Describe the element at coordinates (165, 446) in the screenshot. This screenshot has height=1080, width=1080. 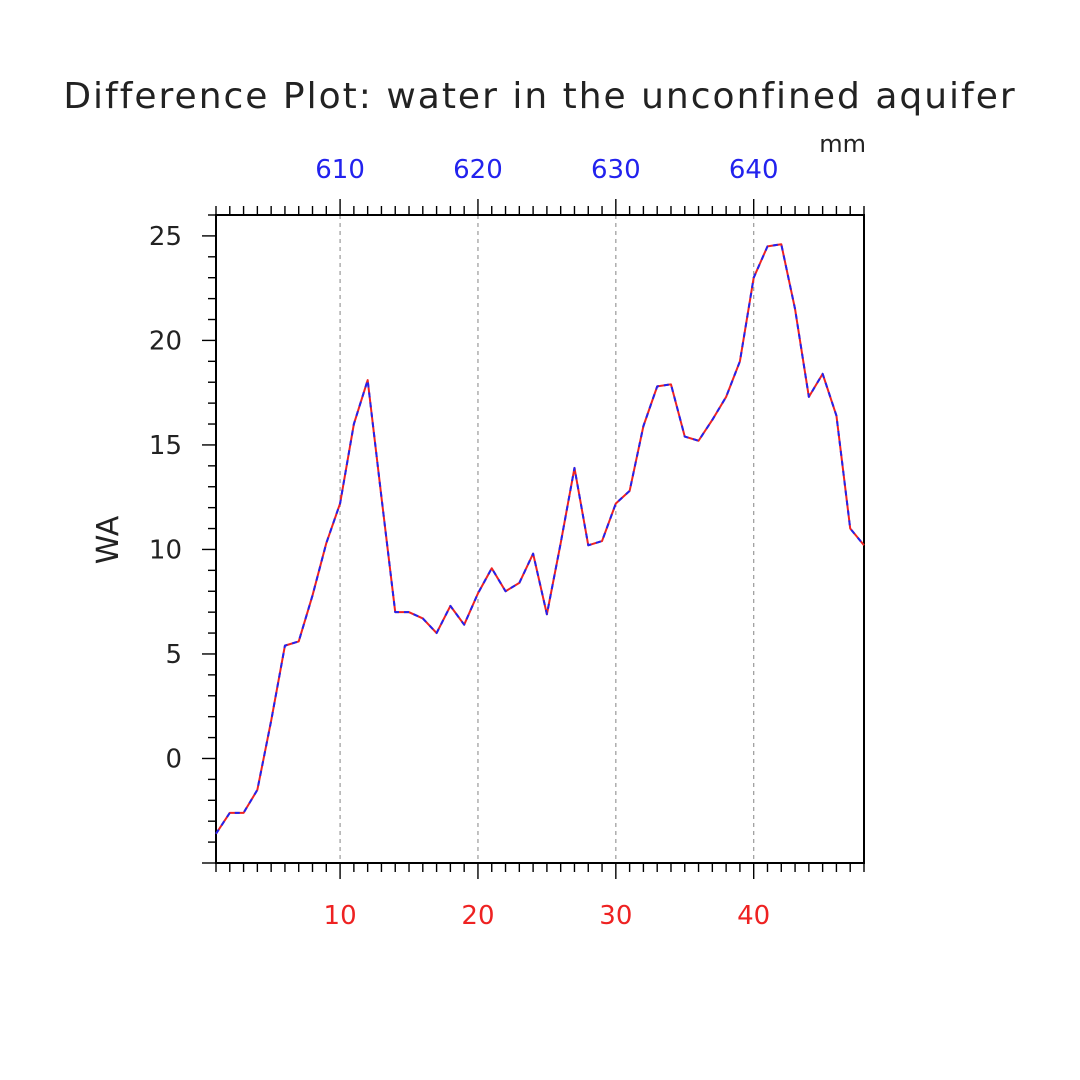
I see `y-tick-label: 15` at that location.